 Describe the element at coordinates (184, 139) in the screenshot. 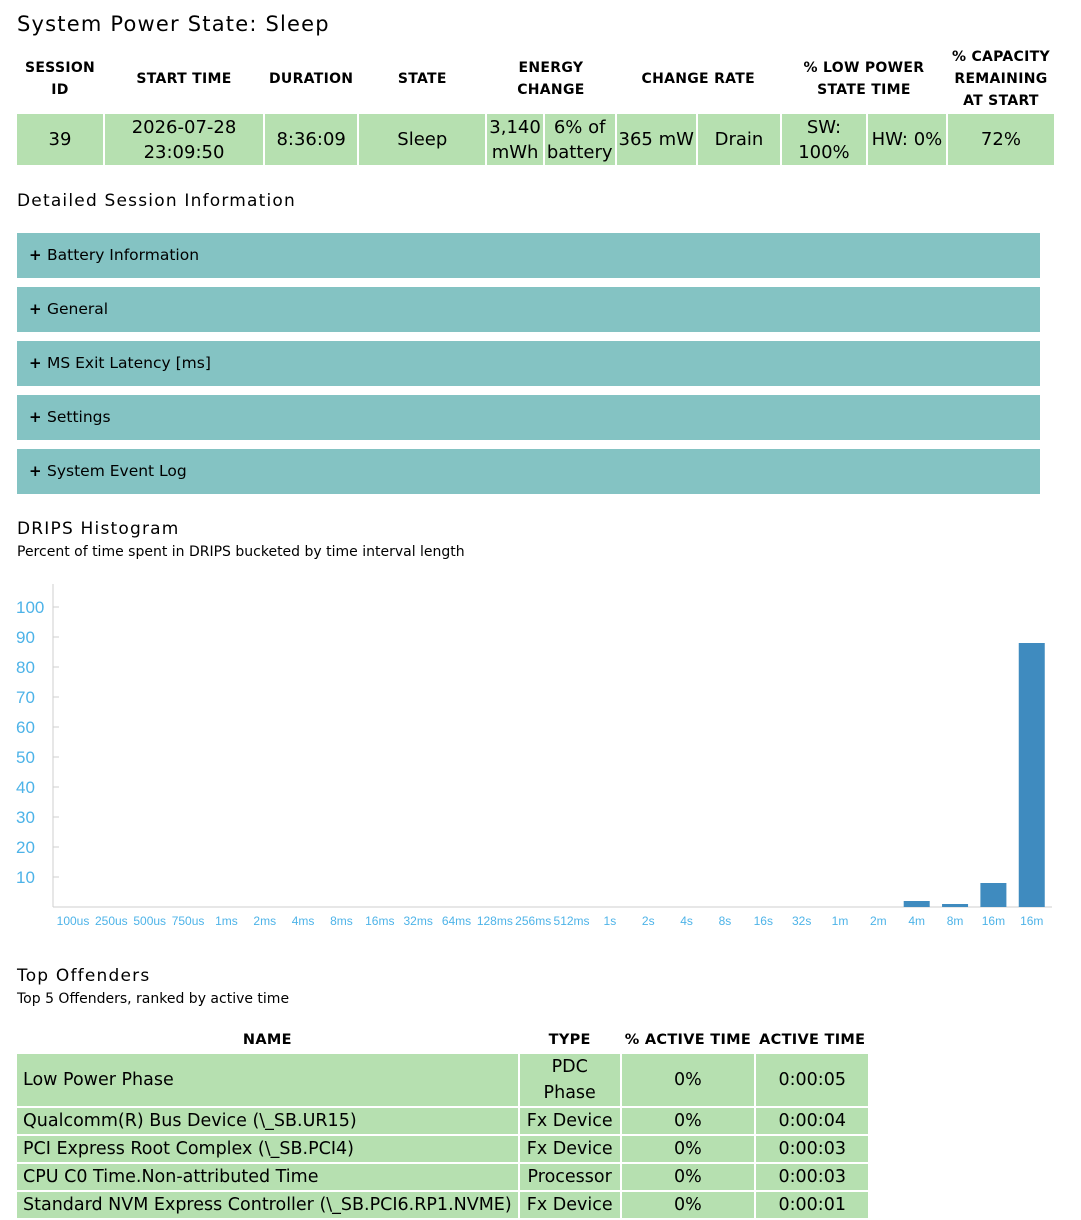

I see `start-time: 2026-07-28 23:09:50` at that location.